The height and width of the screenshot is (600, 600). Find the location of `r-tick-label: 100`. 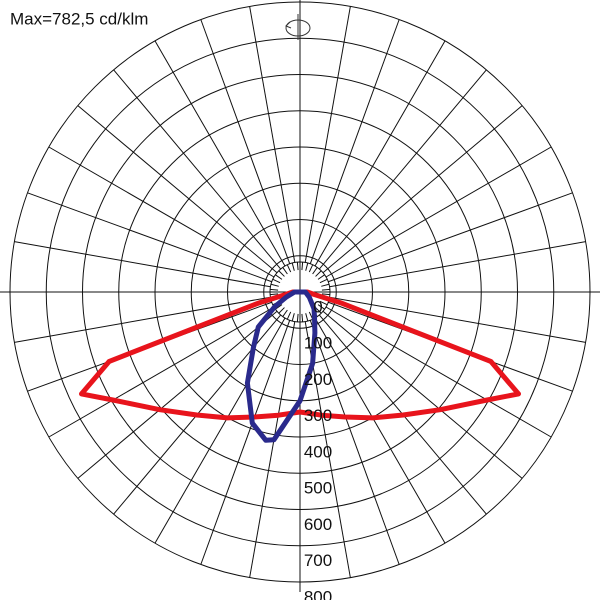

r-tick-label: 100 is located at coordinates (318, 343).